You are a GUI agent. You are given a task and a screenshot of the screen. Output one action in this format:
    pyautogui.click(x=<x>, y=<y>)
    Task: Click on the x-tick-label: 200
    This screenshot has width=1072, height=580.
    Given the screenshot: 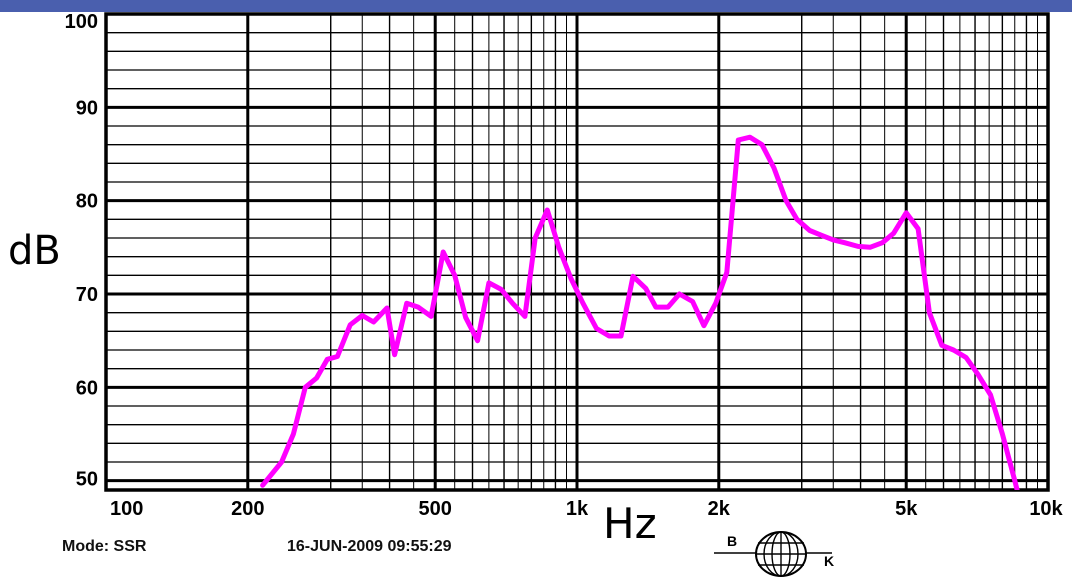 What is the action you would take?
    pyautogui.click(x=247, y=509)
    